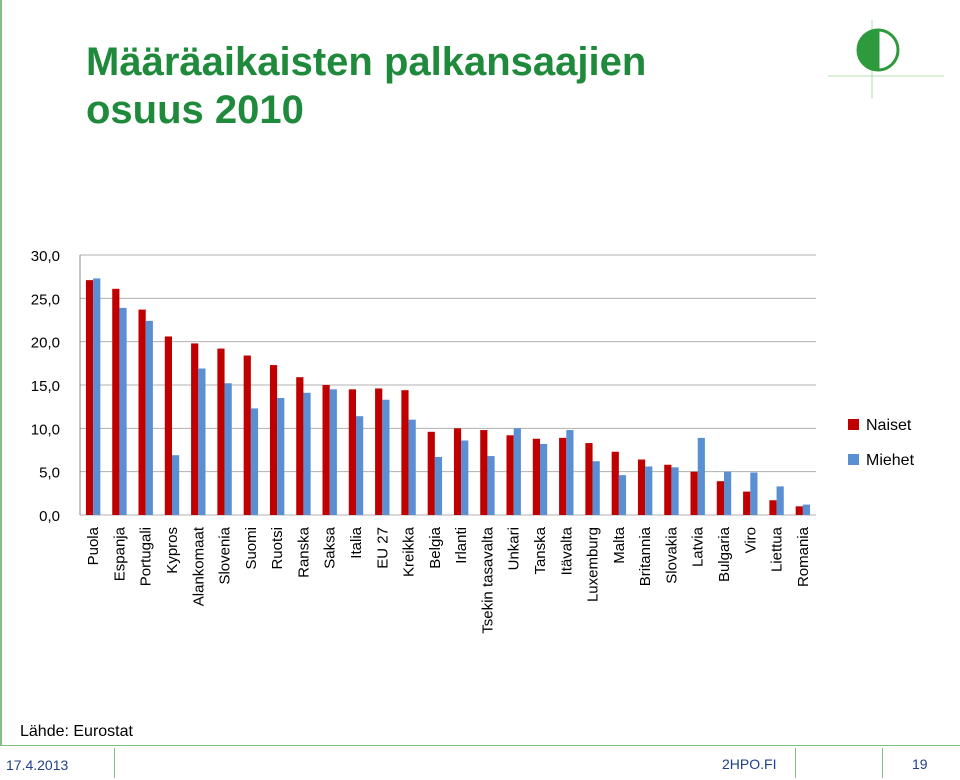  What do you see at coordinates (45, 429) in the screenshot?
I see `y-tick-label: 10,0` at bounding box center [45, 429].